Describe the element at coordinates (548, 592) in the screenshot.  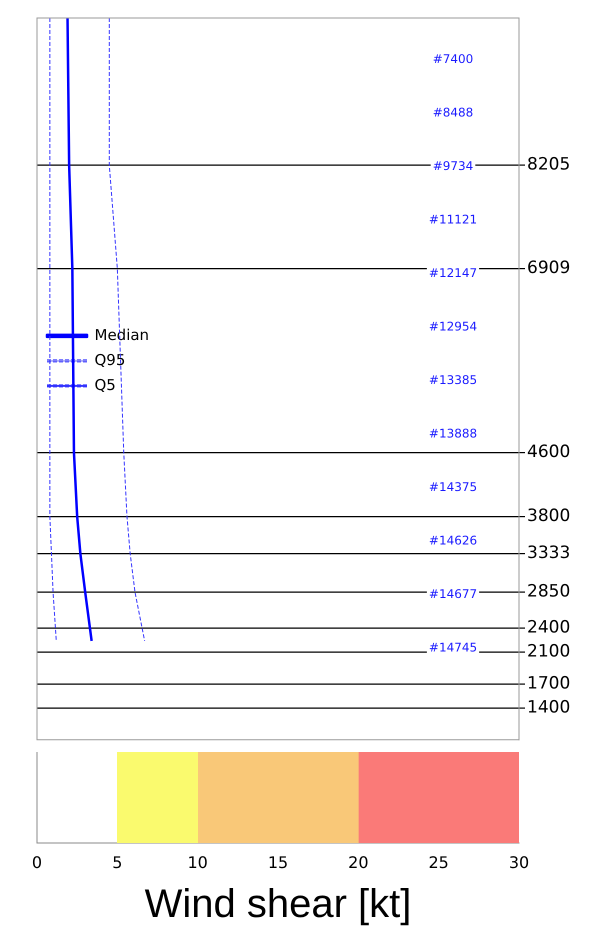
I see `y-tick-label: 2850` at that location.